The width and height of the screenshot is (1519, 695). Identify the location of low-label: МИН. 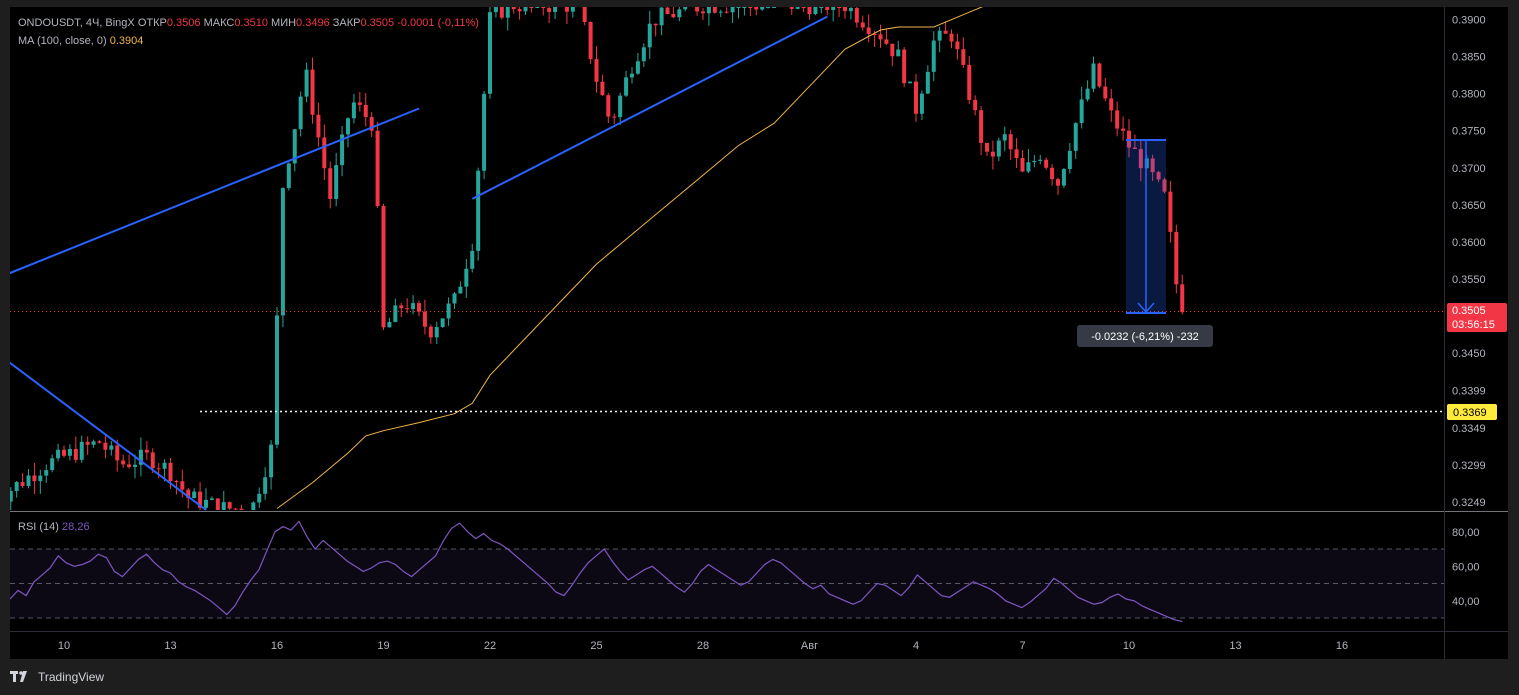
(284, 23).